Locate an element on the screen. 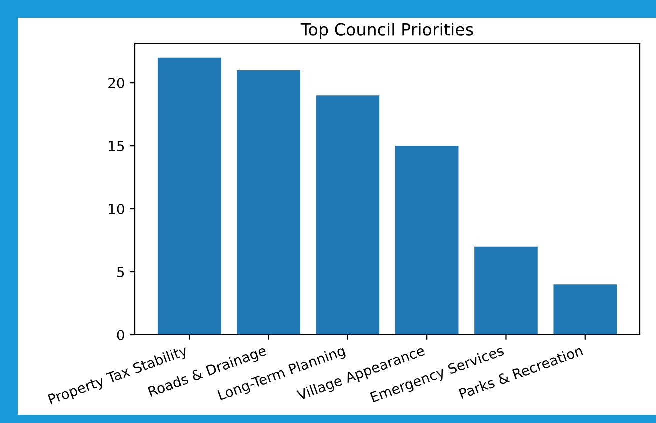  y-tick-label: 15 is located at coordinates (116, 146).